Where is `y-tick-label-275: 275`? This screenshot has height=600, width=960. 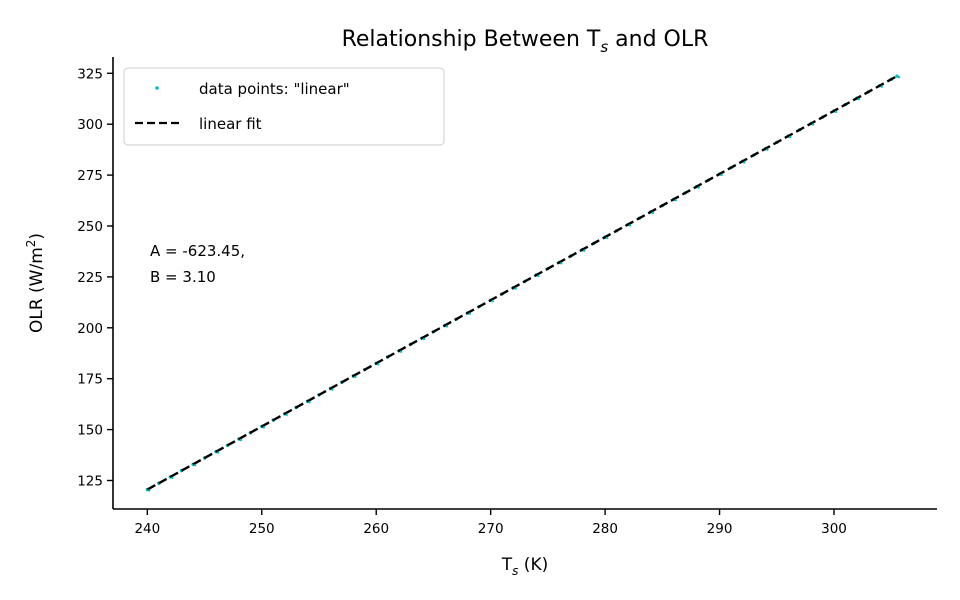 y-tick-label-275: 275 is located at coordinates (90, 176).